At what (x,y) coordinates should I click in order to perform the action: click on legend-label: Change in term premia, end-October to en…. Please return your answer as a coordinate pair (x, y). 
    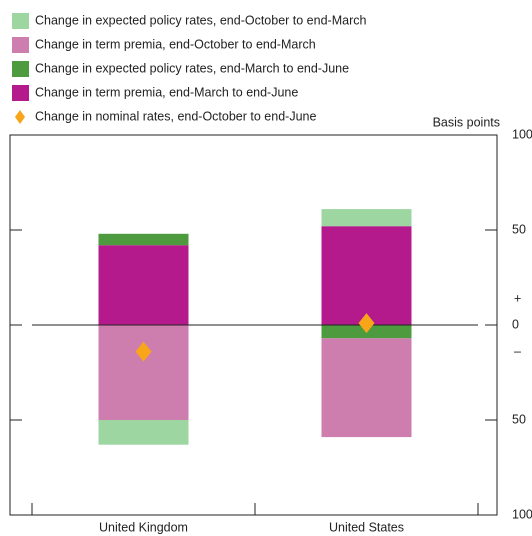
    Looking at the image, I should click on (175, 44).